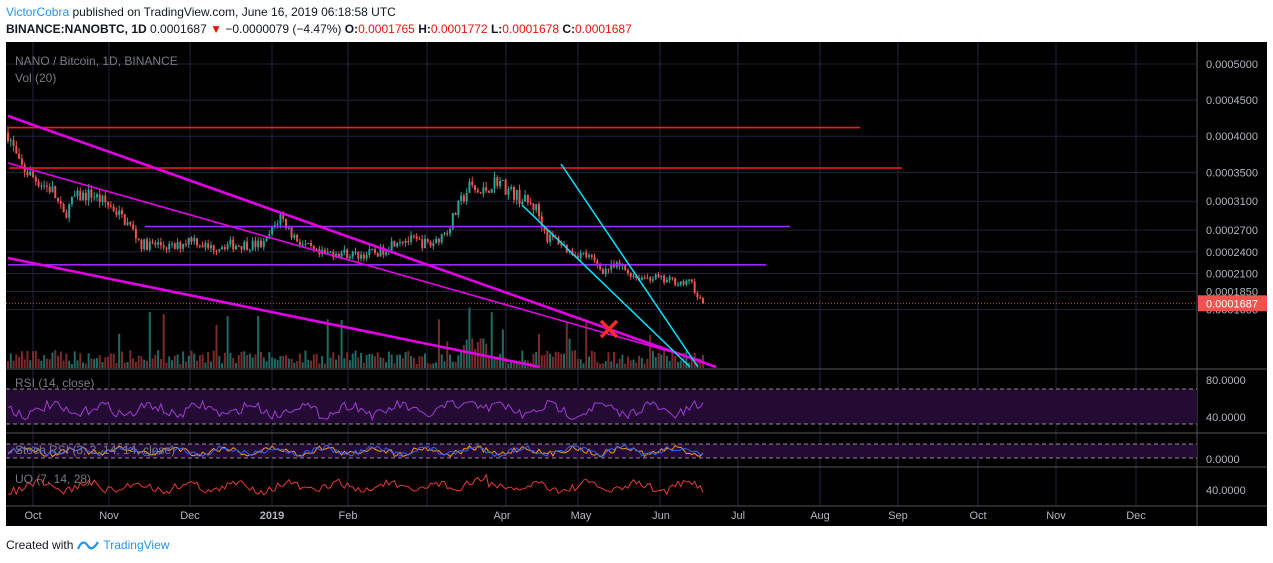  I want to click on x-marker-icon, so click(609, 329).